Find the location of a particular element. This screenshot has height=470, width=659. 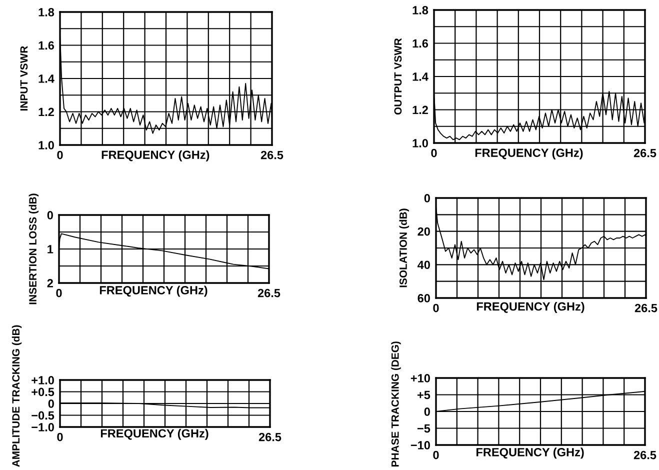

y-axis-title: INPUT VSWR is located at coordinates (24, 78).